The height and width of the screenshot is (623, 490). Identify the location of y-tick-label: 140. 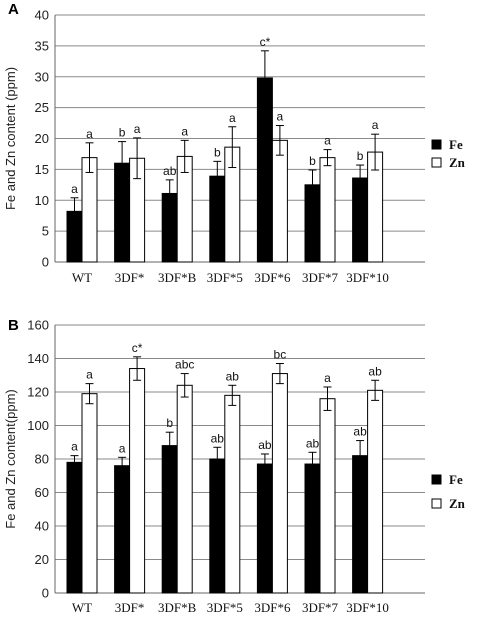
(38, 358).